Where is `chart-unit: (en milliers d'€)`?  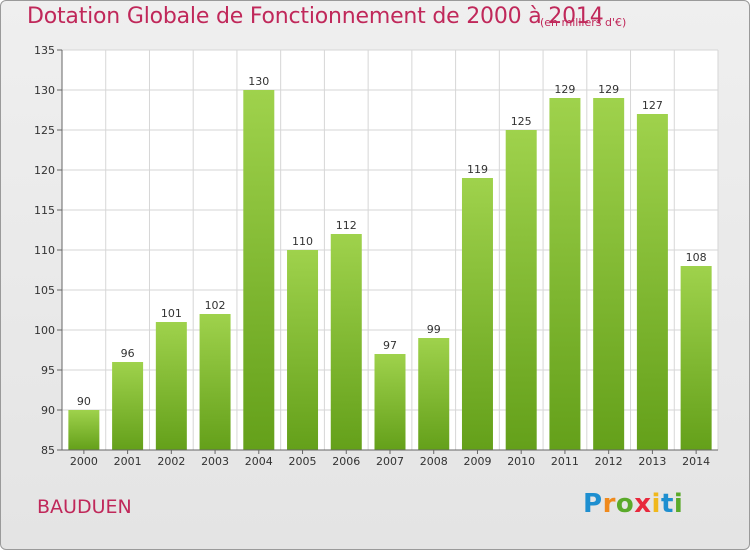
chart-unit: (en milliers d'€) is located at coordinates (583, 22).